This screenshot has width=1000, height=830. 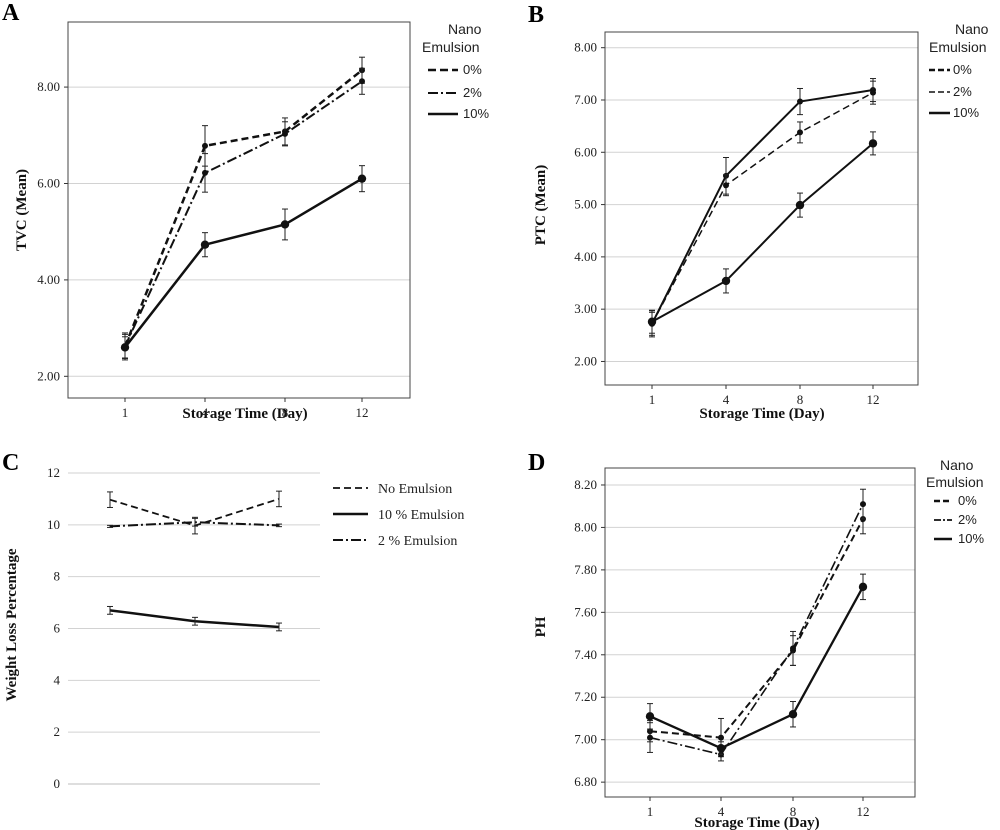 I want to click on panel-d-y-tick-label-7: 8.20, so click(x=585, y=484).